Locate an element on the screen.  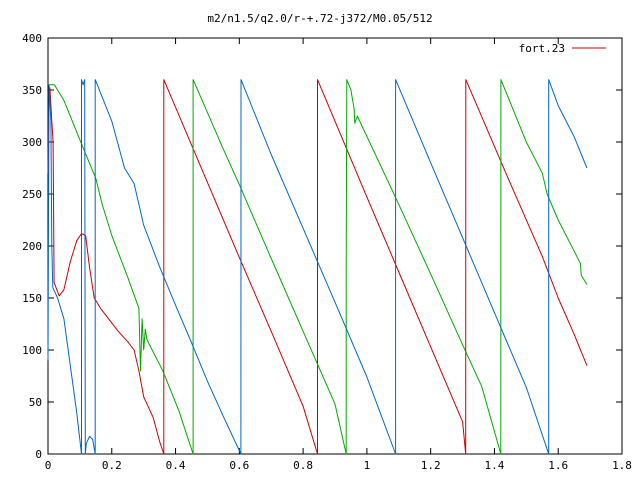
chart-title: m2/n1.5/q2.0/r-+.72-j372/M0.05/512 is located at coordinates (319, 18).